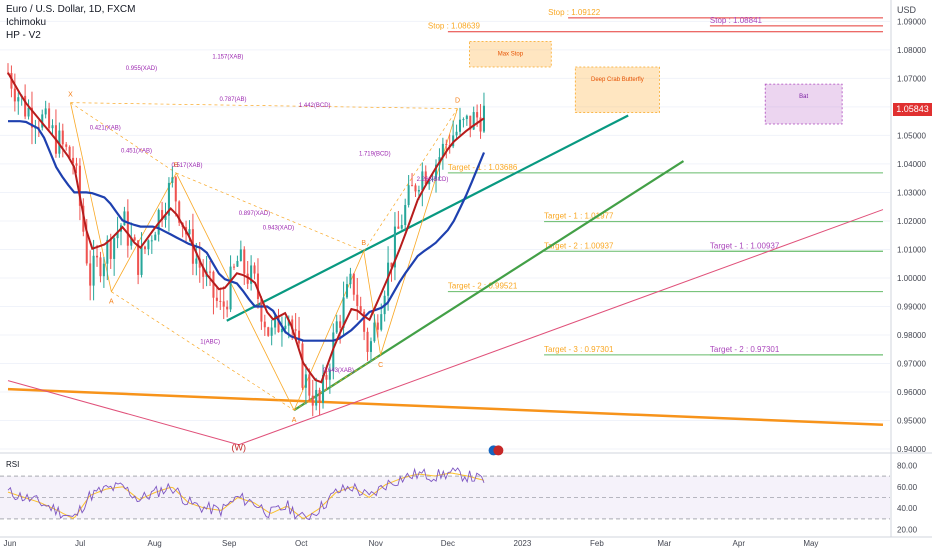  What do you see at coordinates (375, 154) in the screenshot?
I see `fib-ratio-label: 1.719(BCD)` at bounding box center [375, 154].